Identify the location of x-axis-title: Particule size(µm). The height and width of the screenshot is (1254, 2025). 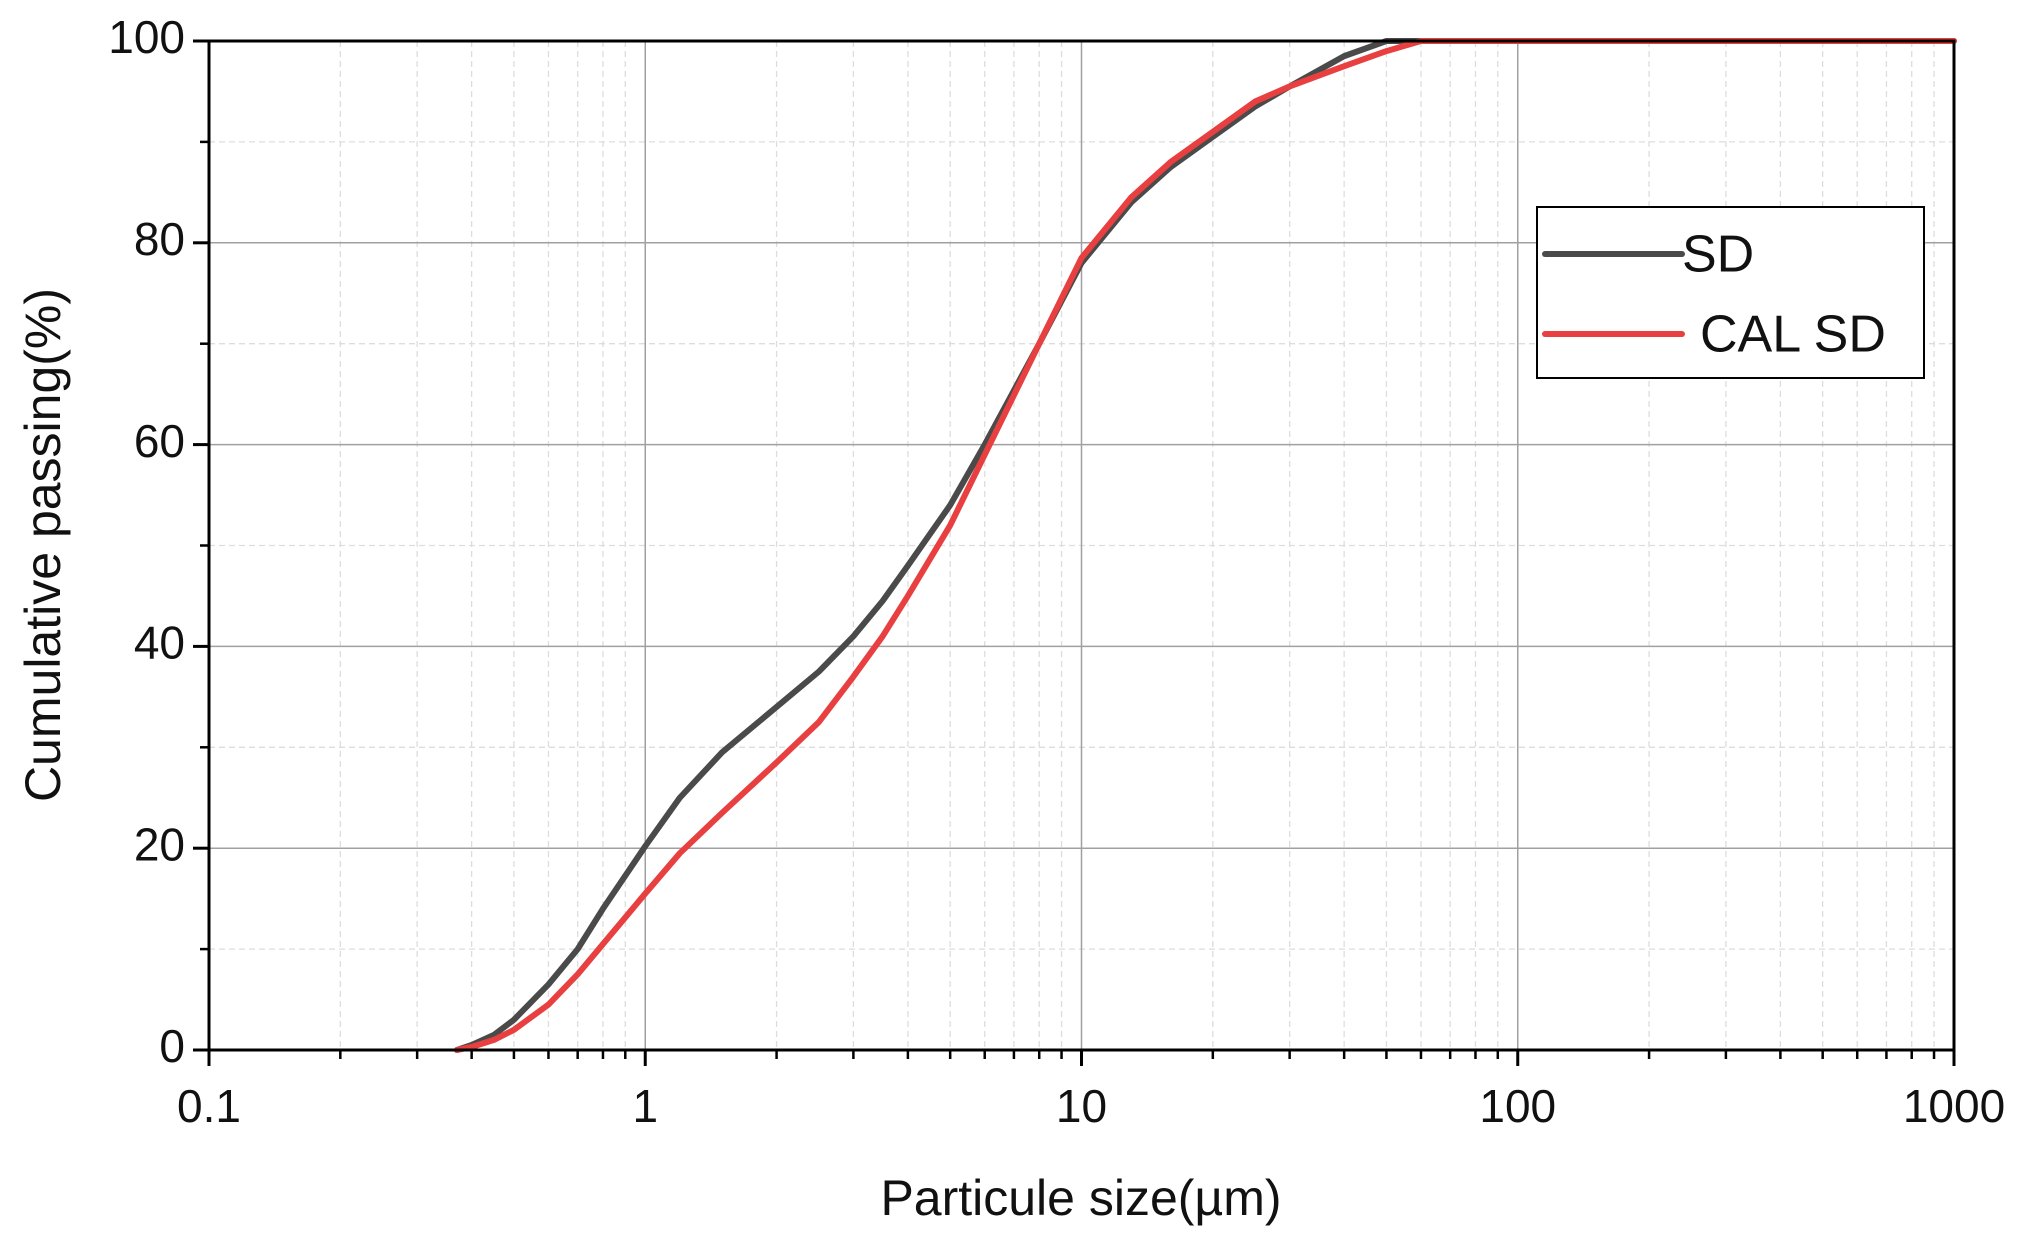
(1080, 1198).